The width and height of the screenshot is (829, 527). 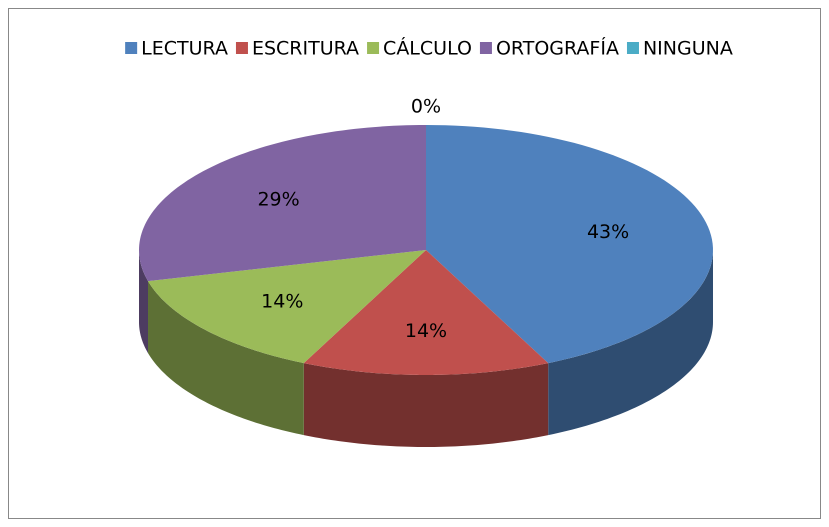 What do you see at coordinates (184, 49) in the screenshot?
I see `legend-label: LECTURA` at bounding box center [184, 49].